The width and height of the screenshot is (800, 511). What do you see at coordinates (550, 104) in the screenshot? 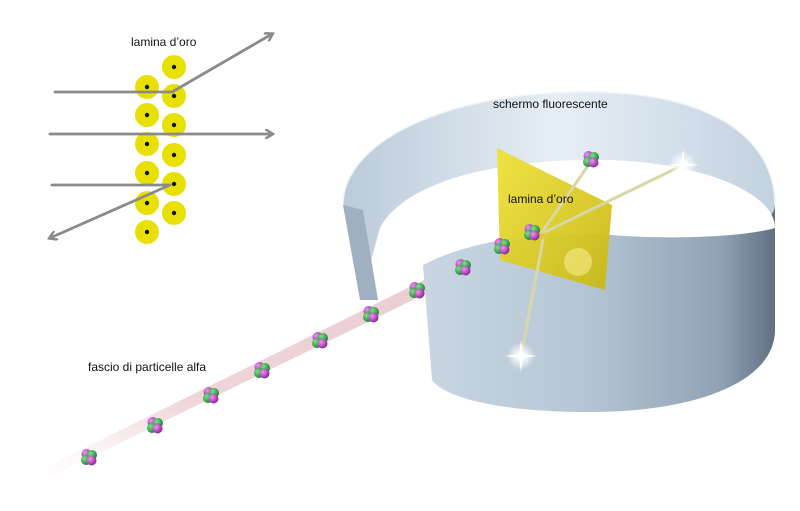
I see `screen-label: schermo fluorescente` at bounding box center [550, 104].